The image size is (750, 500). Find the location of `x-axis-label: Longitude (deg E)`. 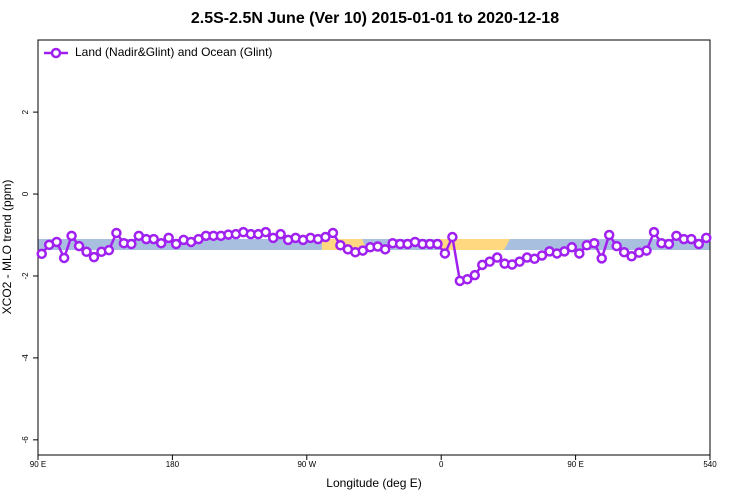

x-axis-label: Longitude (deg E) is located at coordinates (373, 483).